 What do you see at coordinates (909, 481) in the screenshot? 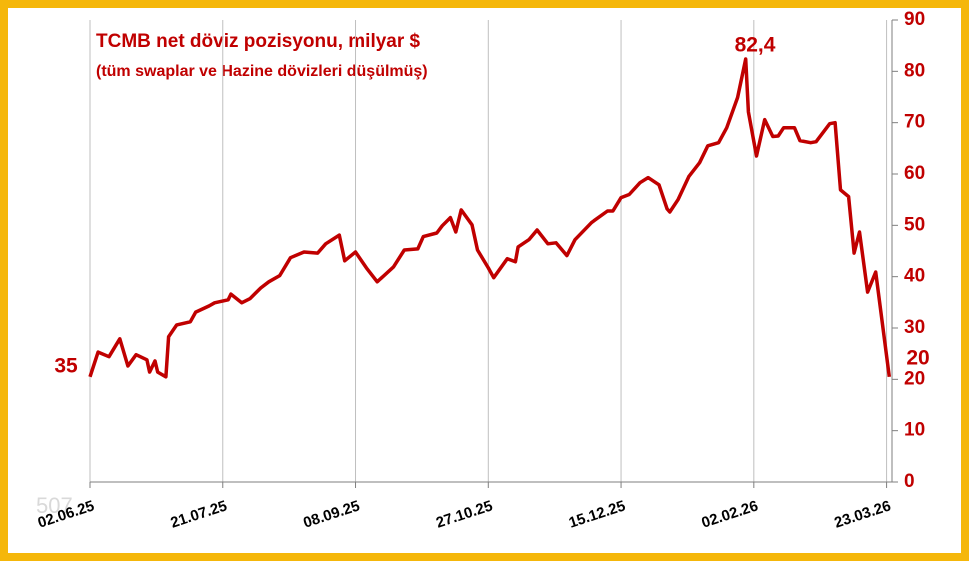
I see `y-tick-label: 0` at bounding box center [909, 481].